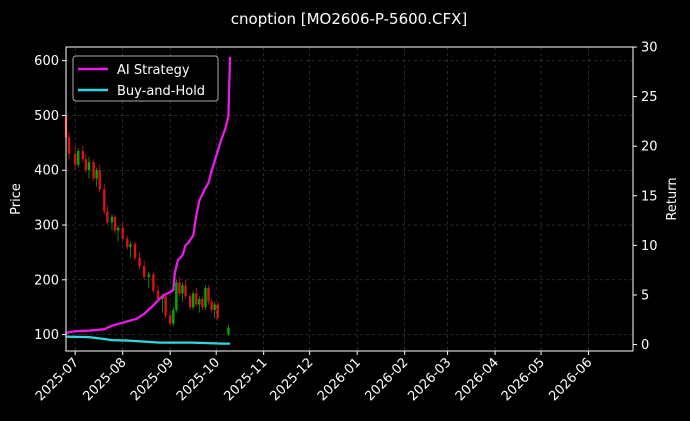 Image resolution: width=690 pixels, height=421 pixels. Describe the element at coordinates (46, 171) in the screenshot. I see `y-left-tick-label: 400` at that location.